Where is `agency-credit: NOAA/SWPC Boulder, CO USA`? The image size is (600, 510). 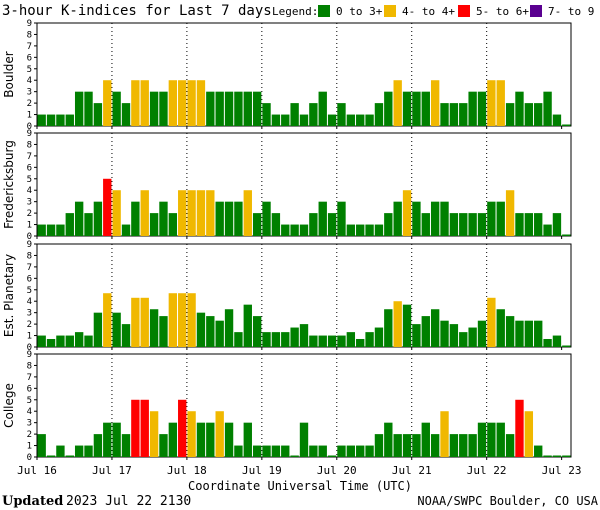 agency-credit: NOAA/SWPC Boulder, CO USA is located at coordinates (507, 501).